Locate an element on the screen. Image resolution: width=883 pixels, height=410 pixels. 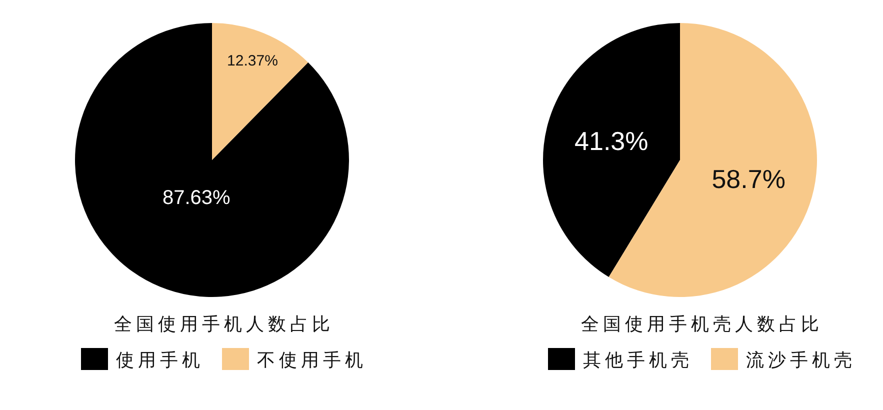
data-label: 12.37% is located at coordinates (252, 61).